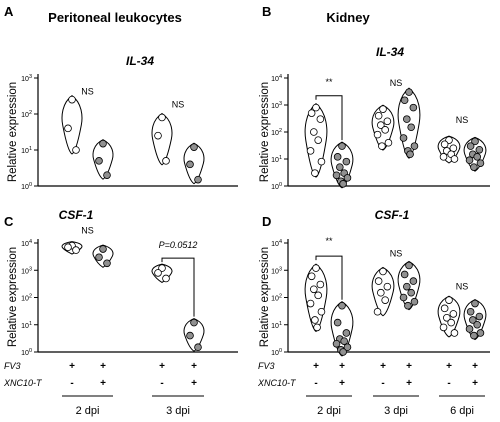 This screenshot has width=500, height=422. I want to click on panel-letter: D, so click(266, 221).